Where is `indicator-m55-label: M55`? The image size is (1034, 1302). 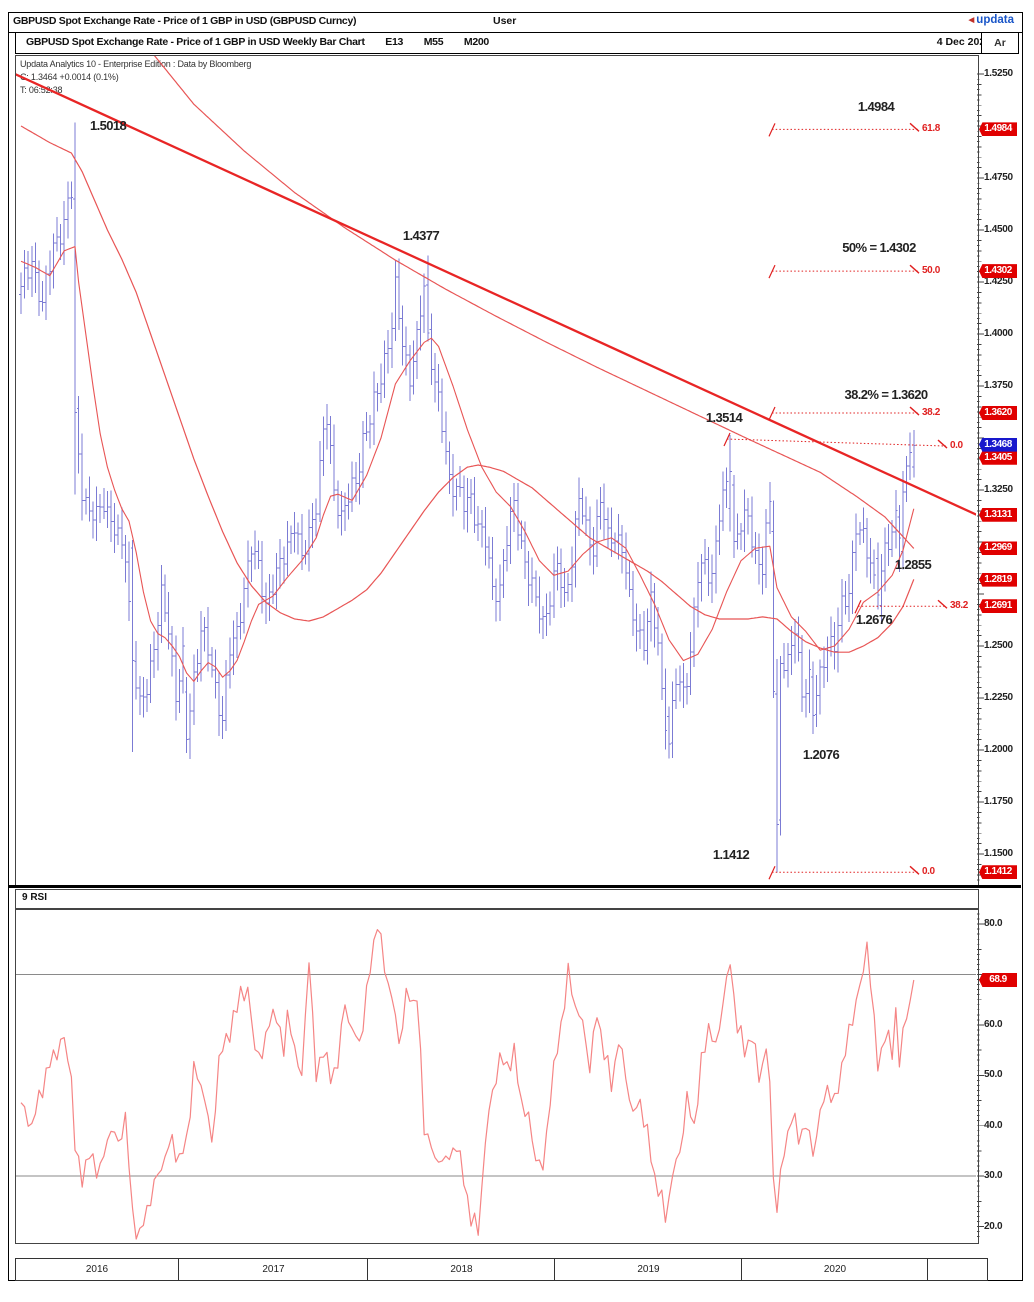 indicator-m55-label: M55 is located at coordinates (433, 42).